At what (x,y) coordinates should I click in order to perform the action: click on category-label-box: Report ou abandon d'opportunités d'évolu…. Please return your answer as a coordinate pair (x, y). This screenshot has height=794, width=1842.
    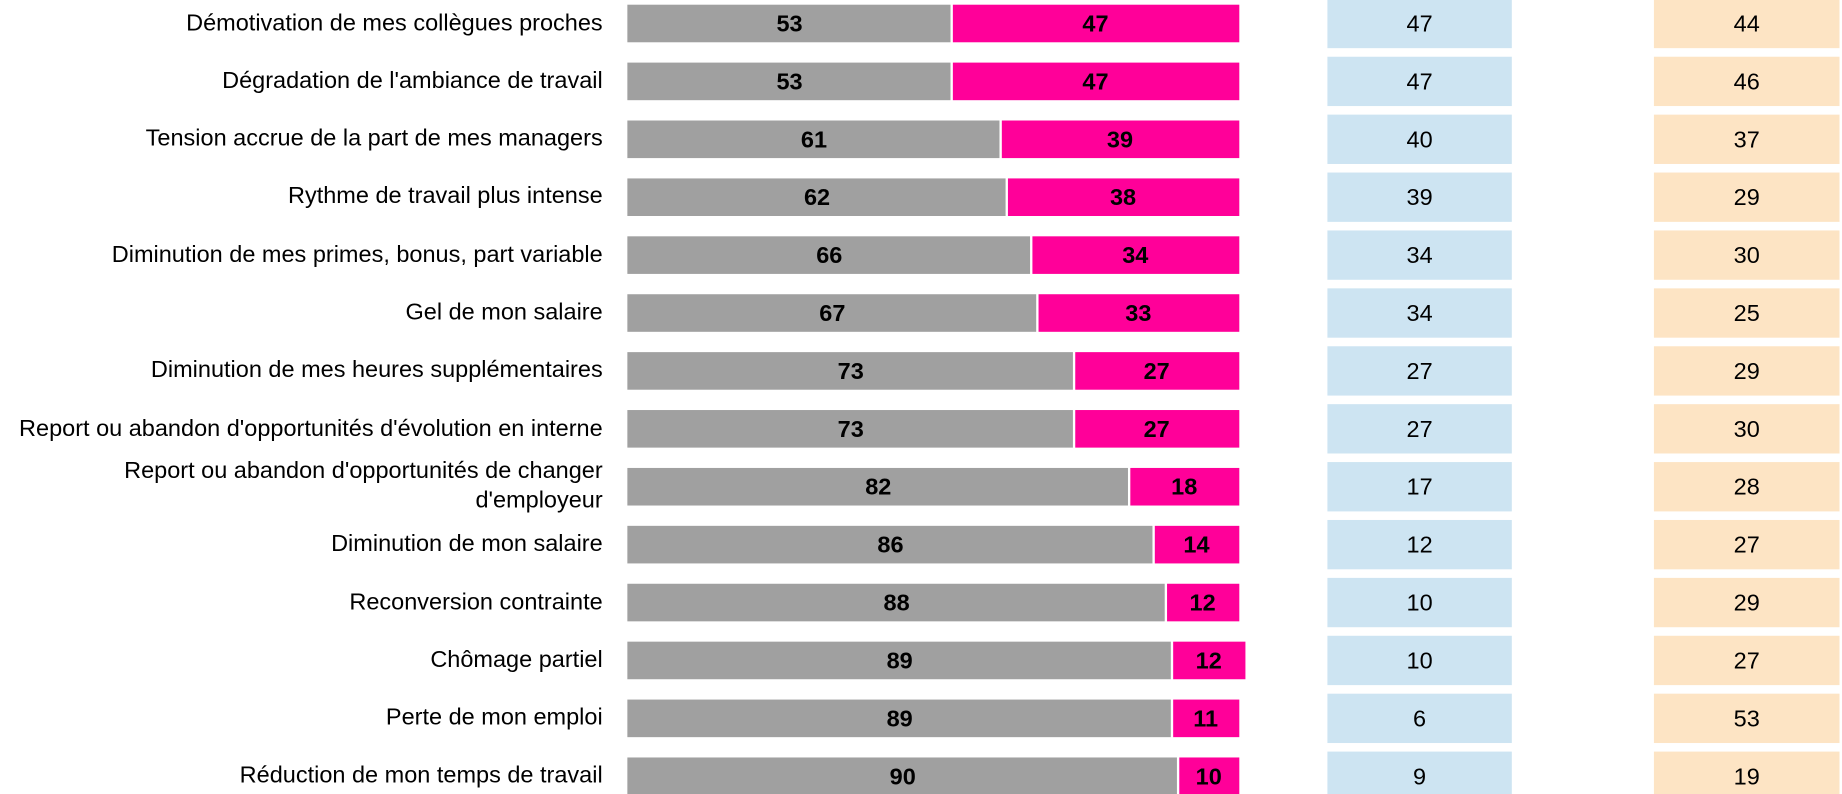
    Looking at the image, I should click on (311, 428).